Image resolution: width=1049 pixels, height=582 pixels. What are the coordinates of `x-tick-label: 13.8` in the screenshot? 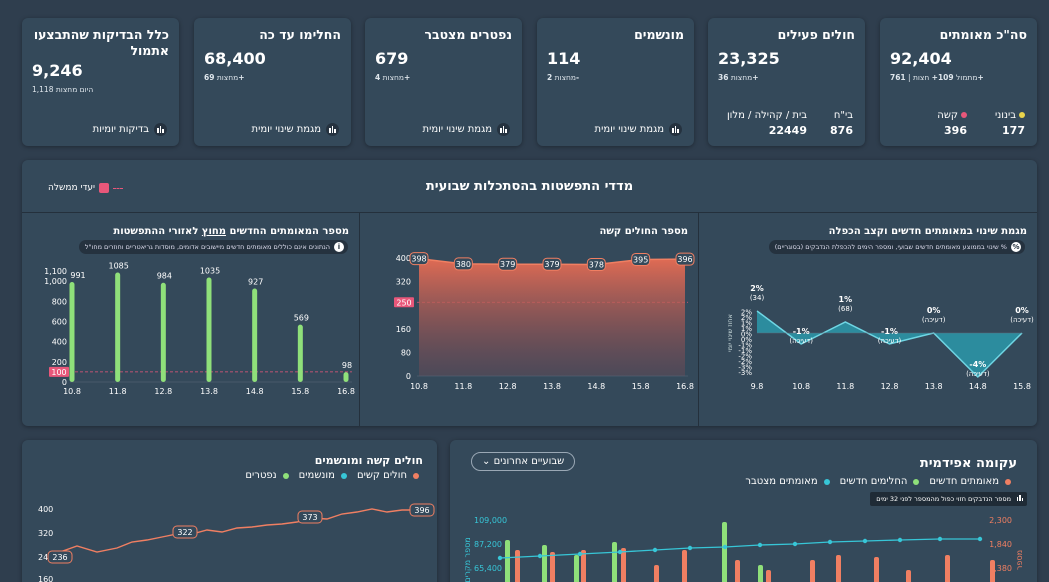 It's located at (552, 386).